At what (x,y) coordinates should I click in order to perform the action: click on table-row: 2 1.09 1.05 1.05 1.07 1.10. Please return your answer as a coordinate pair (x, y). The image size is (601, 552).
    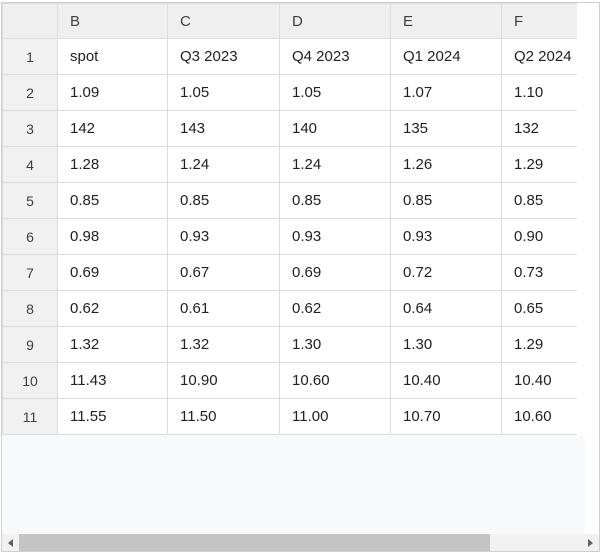
    Looking at the image, I should click on (290, 92).